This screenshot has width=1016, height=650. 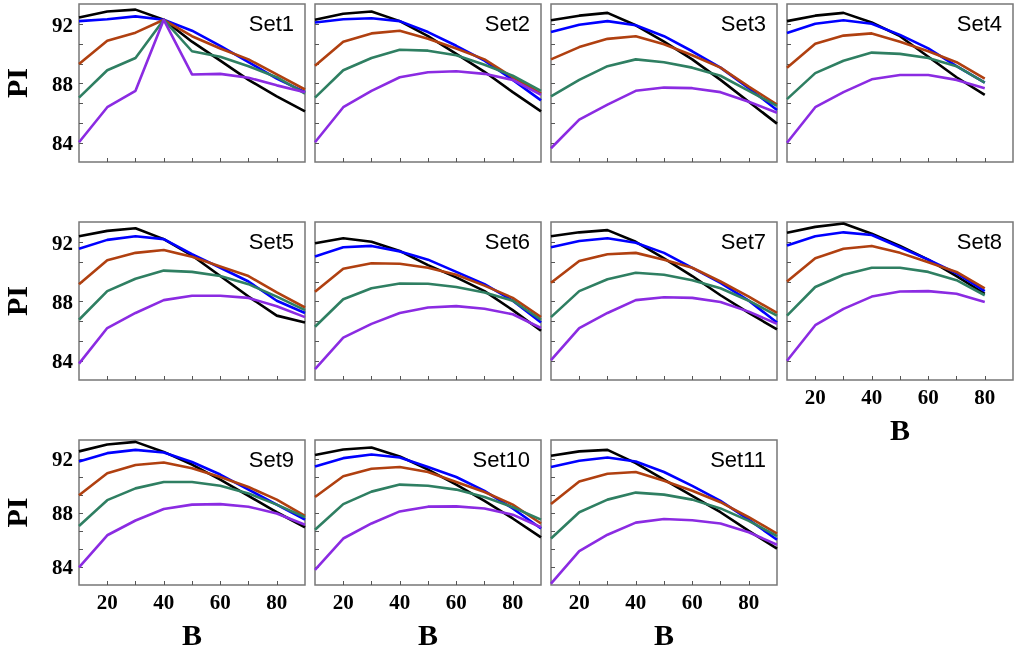 I want to click on chart-title: Set8, so click(x=979, y=241).